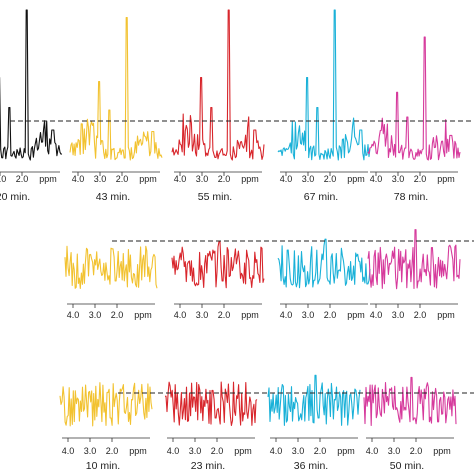 This screenshot has width=474, height=474. I want to click on panel-time-label: 23 min., so click(208, 466).